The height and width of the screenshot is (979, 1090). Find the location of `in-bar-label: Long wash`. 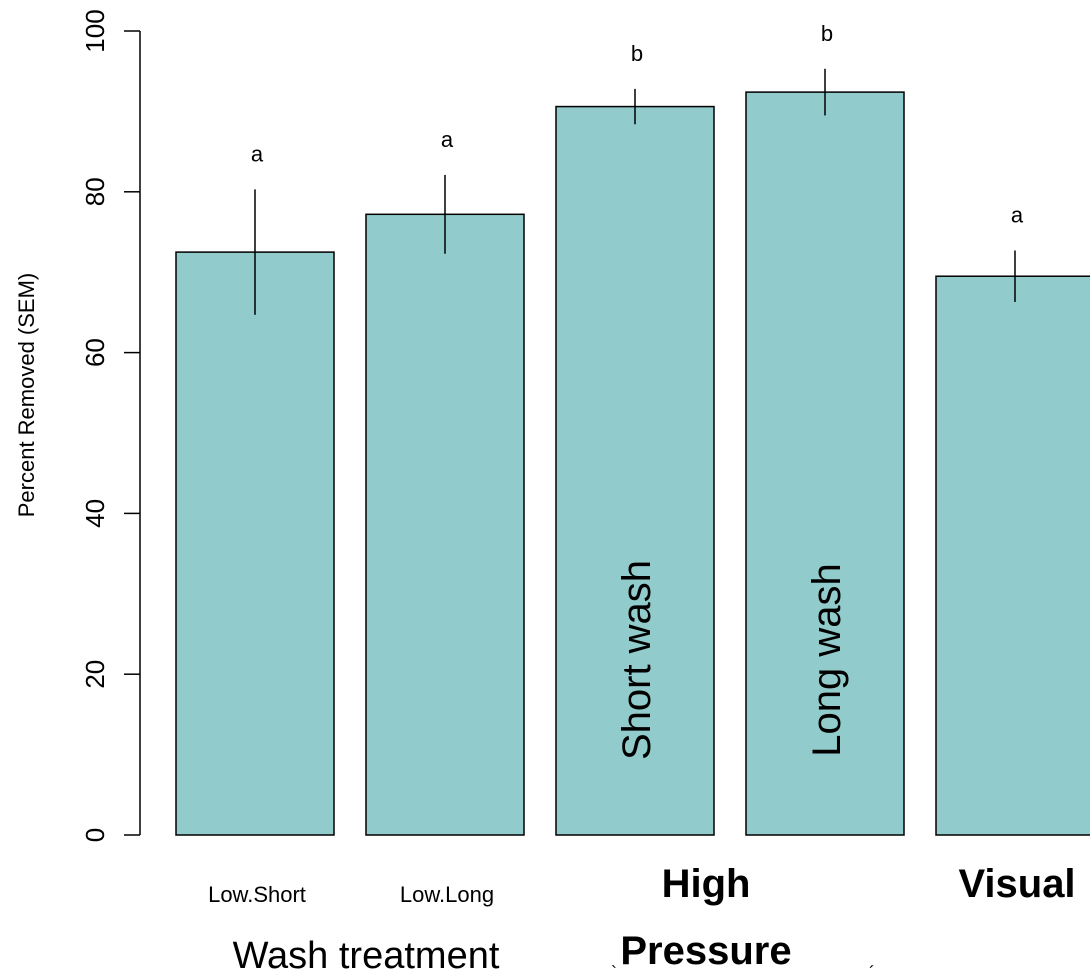

in-bar-label: Long wash is located at coordinates (827, 659).